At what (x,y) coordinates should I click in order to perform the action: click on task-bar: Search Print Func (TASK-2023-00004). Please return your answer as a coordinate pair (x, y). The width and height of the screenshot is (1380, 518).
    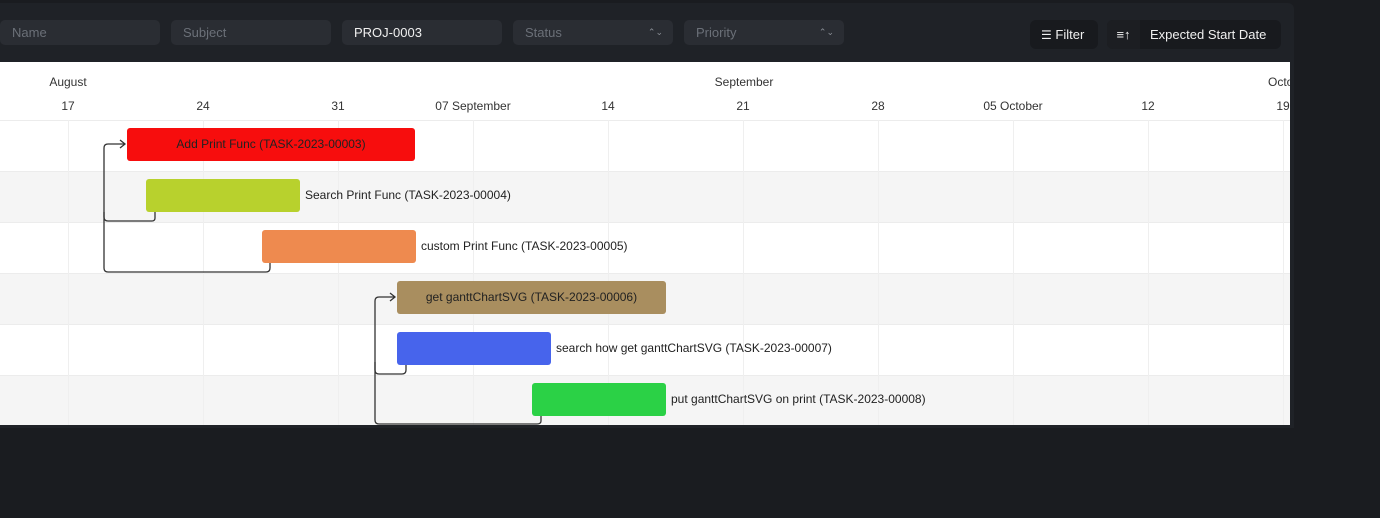
    Looking at the image, I should click on (328, 195).